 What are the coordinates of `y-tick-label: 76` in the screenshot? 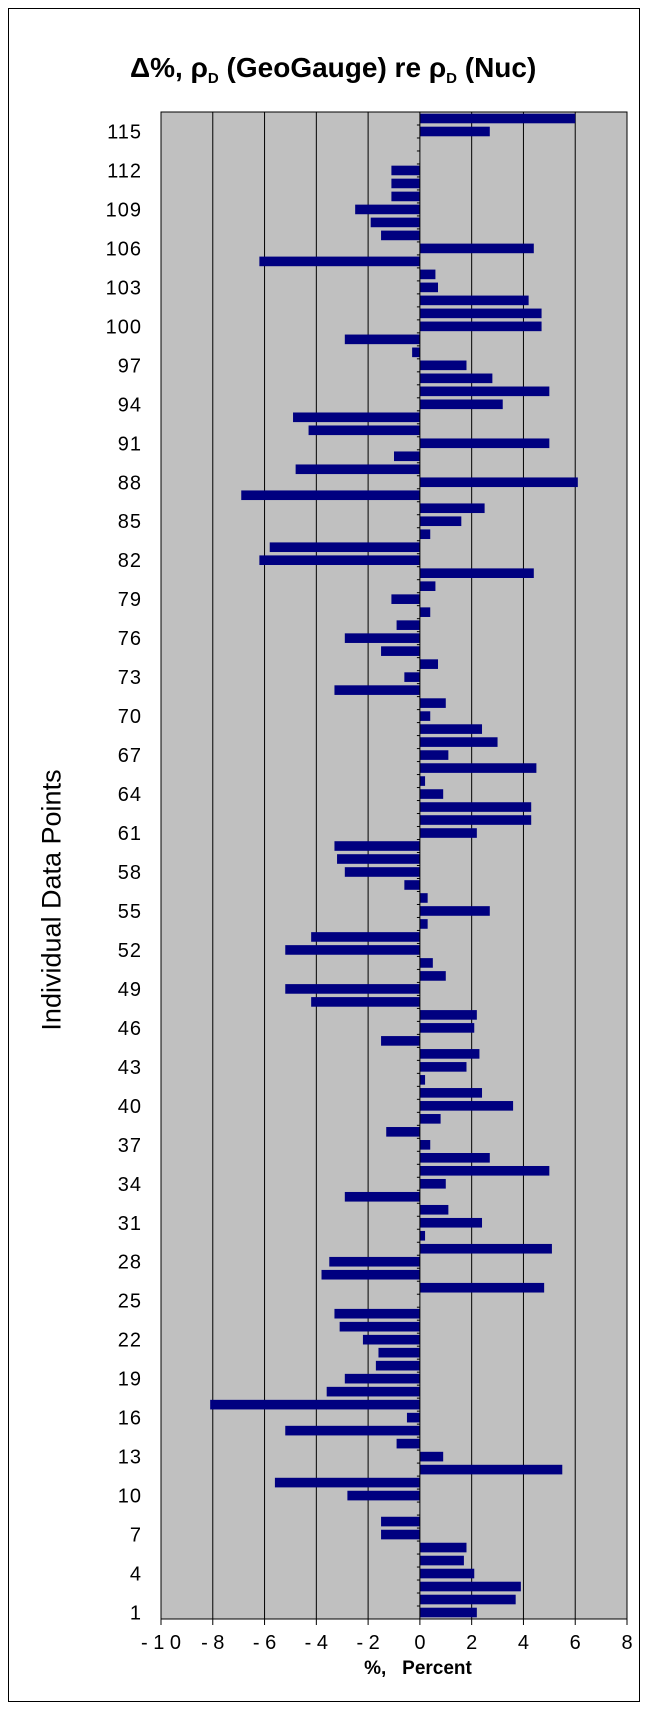 It's located at (130, 639).